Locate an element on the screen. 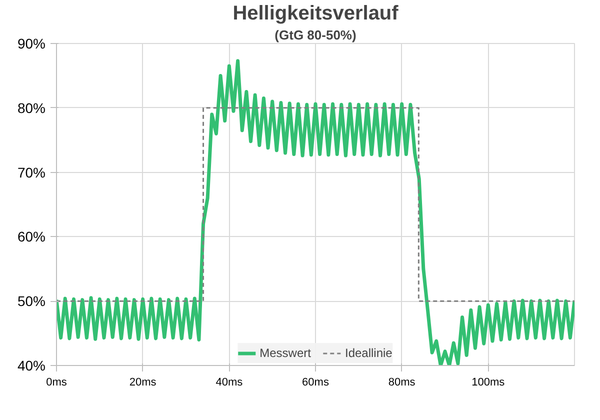 The width and height of the screenshot is (600, 420). chart-subtitle: (GtG 80-50%) is located at coordinates (315, 35).